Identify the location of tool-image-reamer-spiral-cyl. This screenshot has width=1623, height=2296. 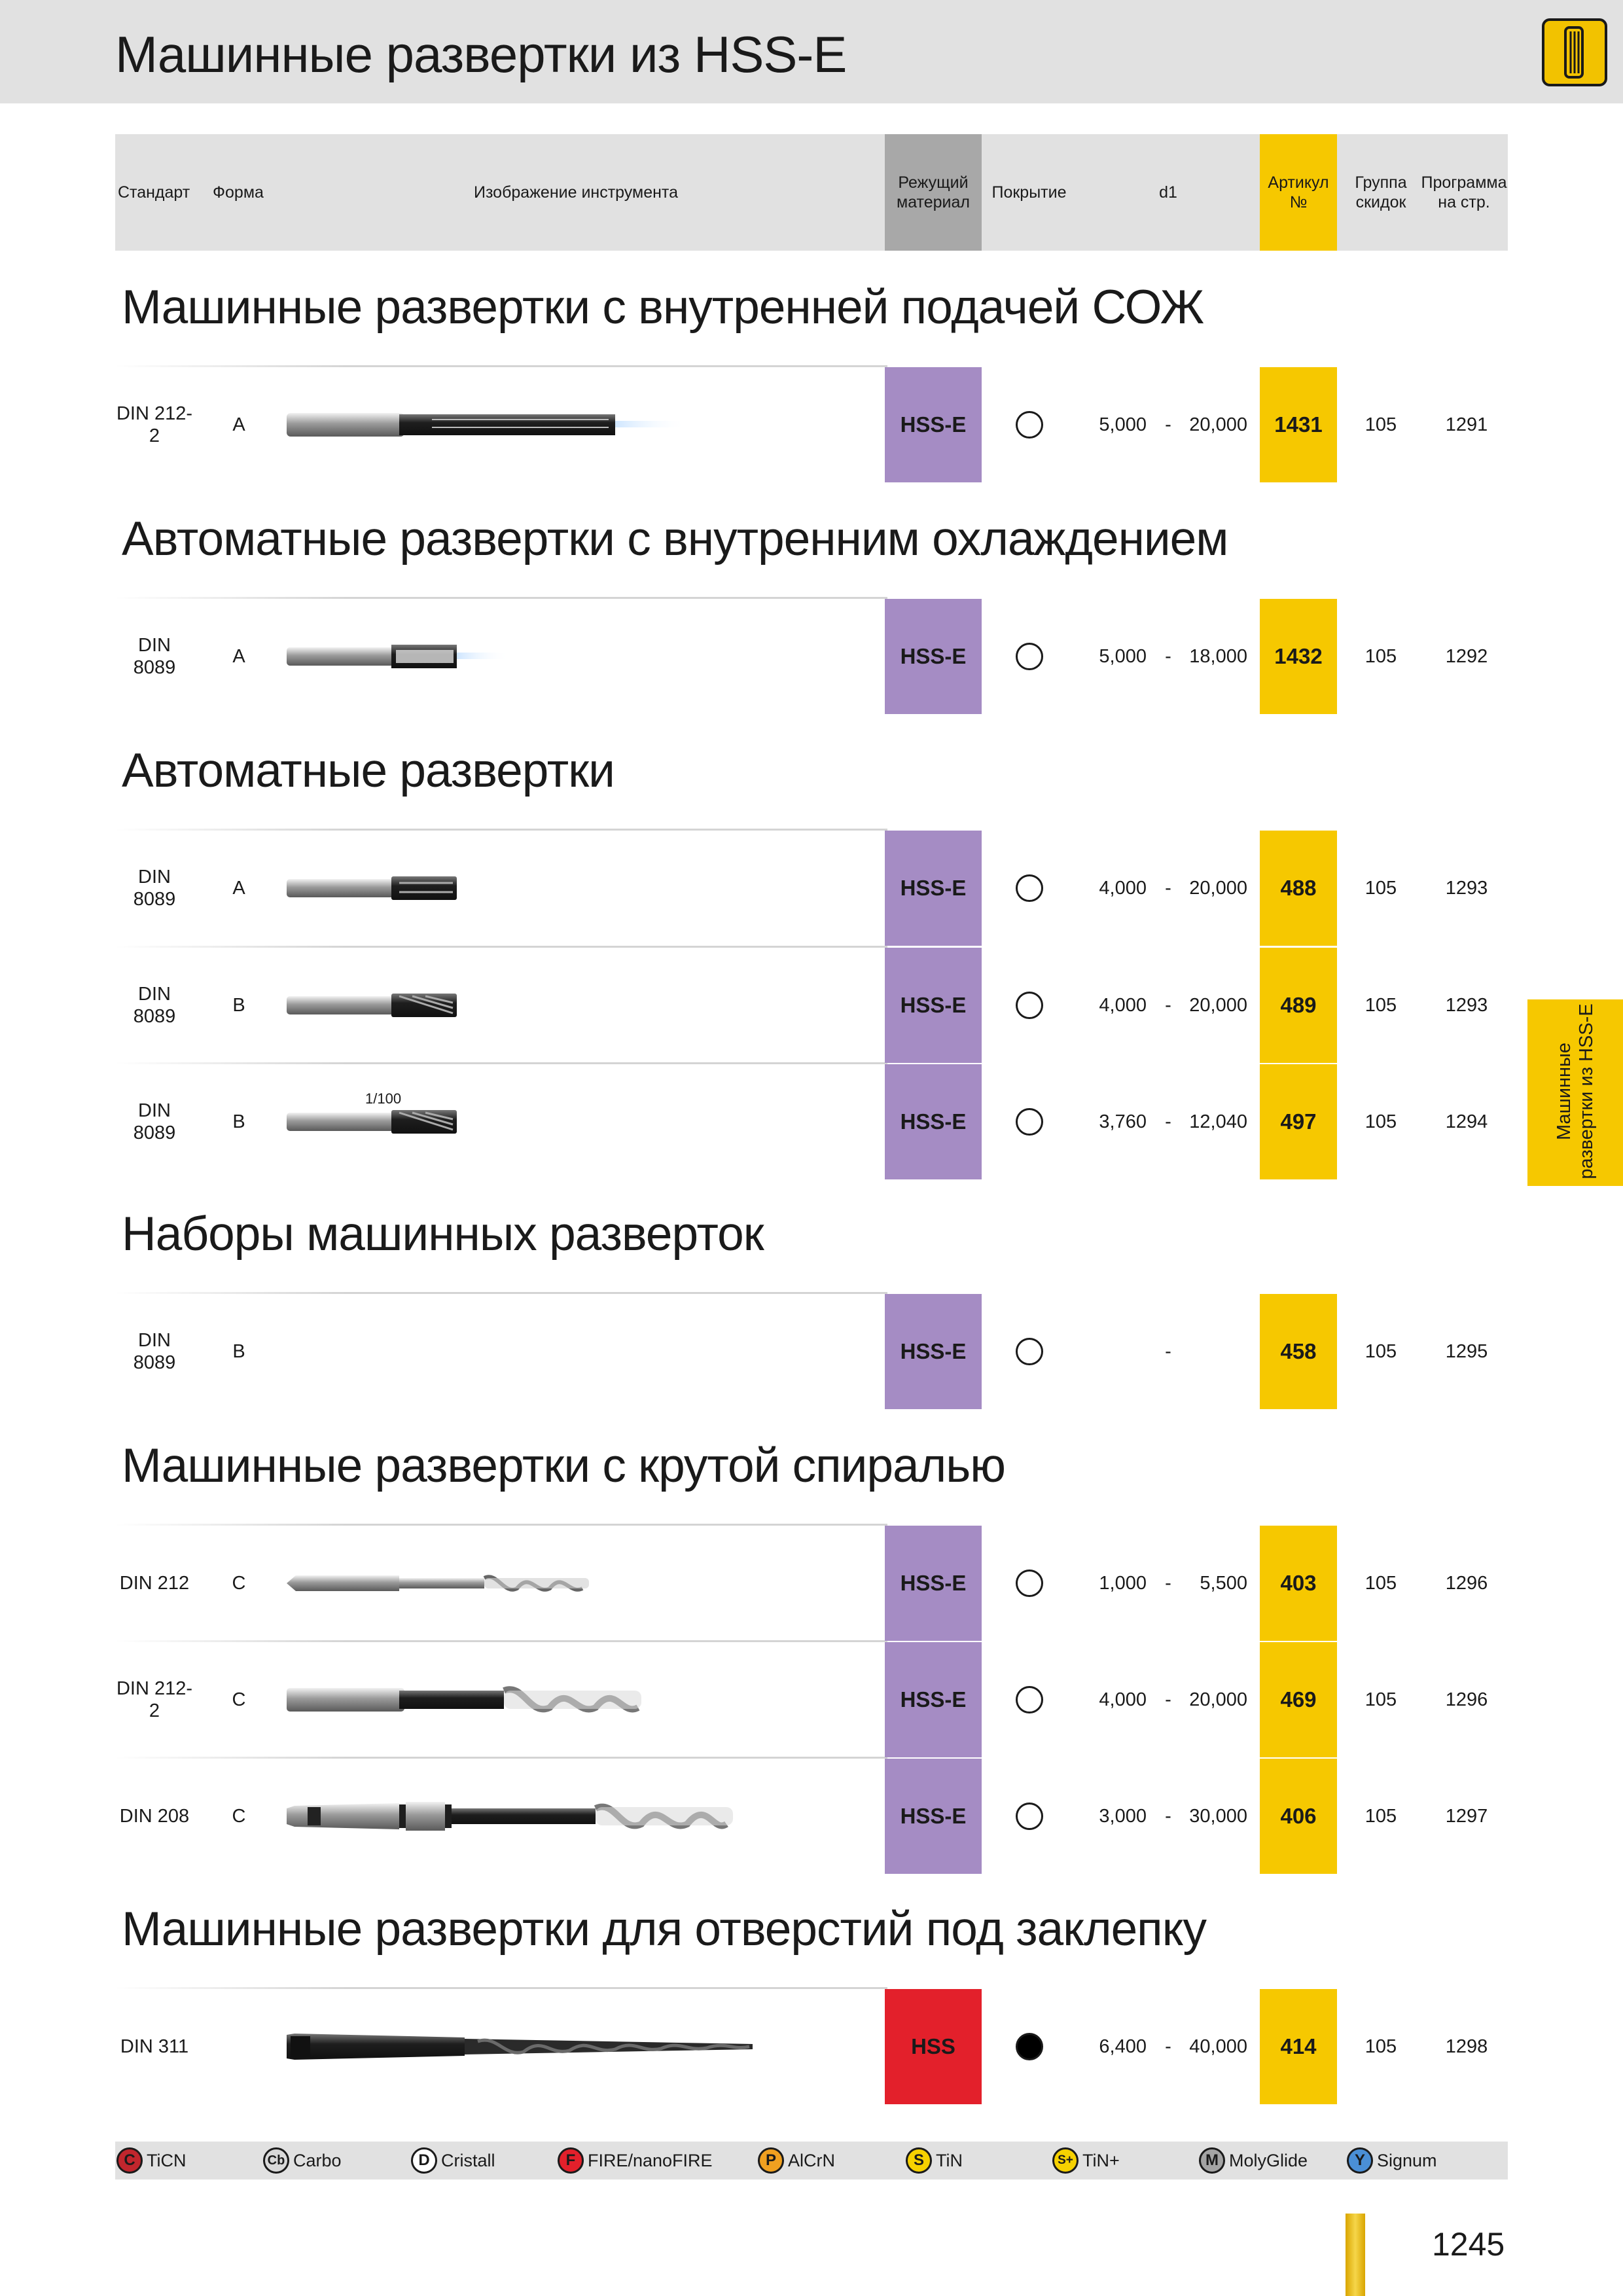
(575, 1699).